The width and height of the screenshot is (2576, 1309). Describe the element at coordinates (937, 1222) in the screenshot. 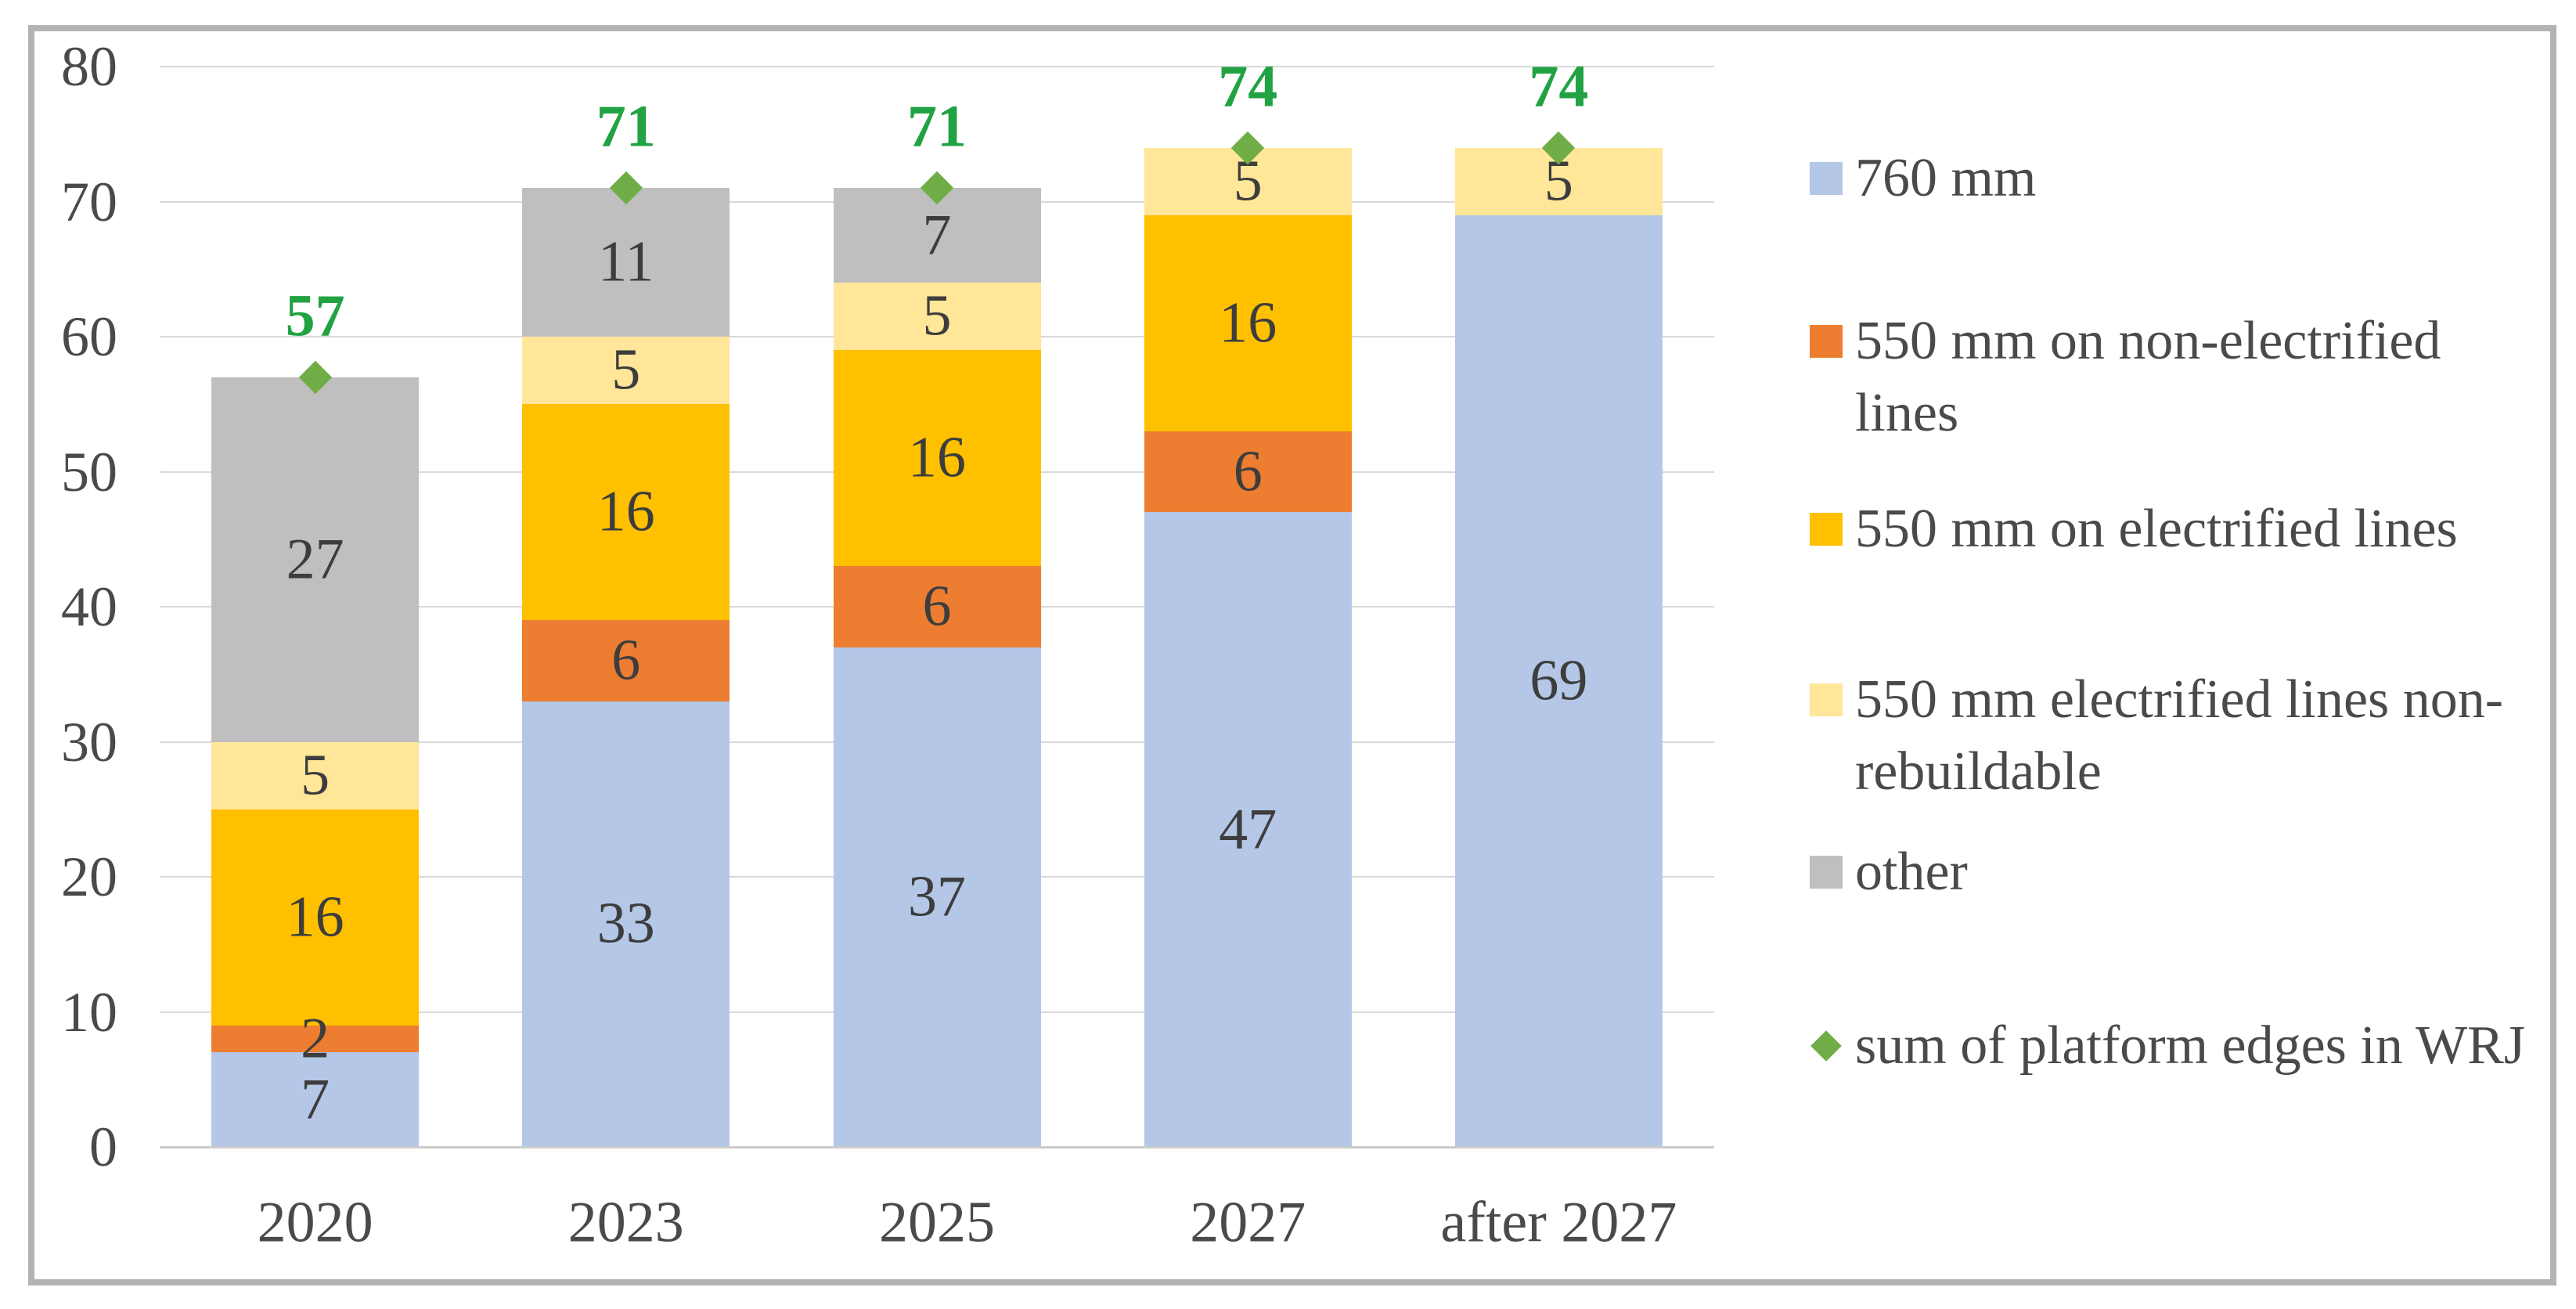

I see `x-axis-label: 2025` at that location.